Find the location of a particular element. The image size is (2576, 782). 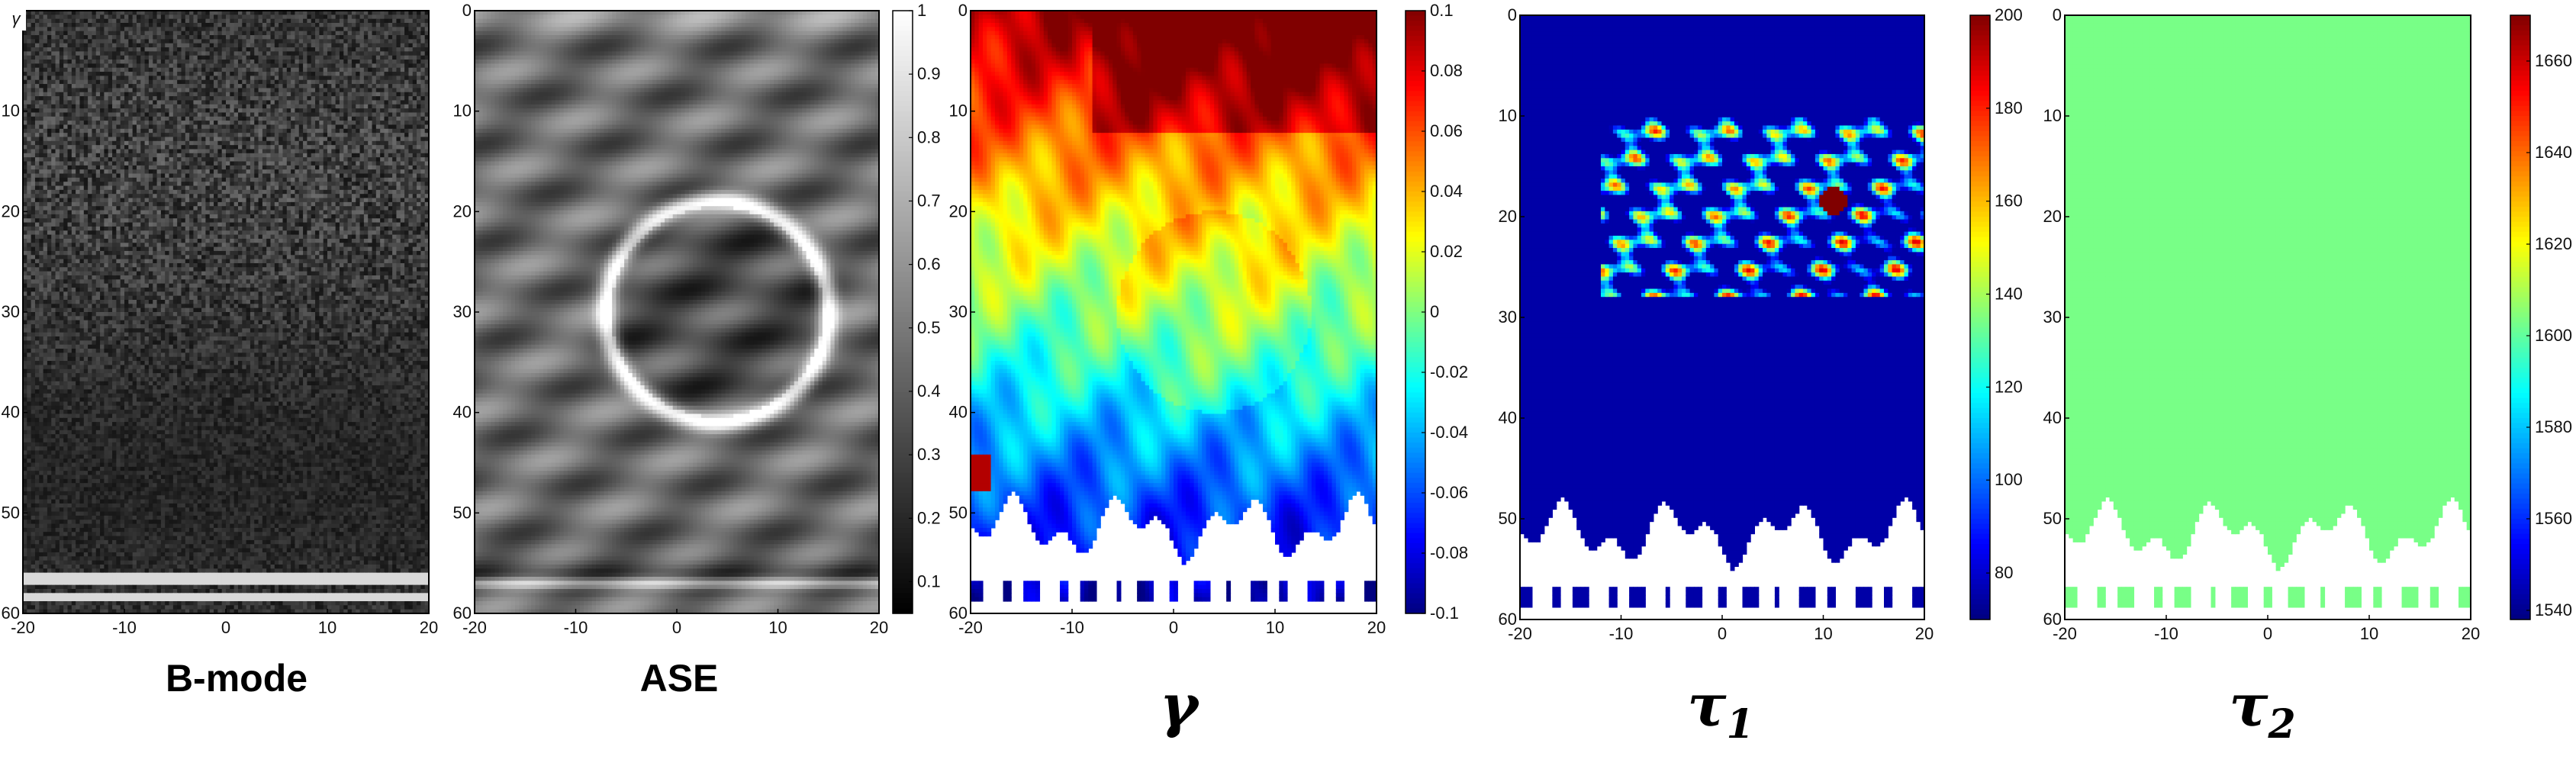

colorbar-tick-label: 0.7 is located at coordinates (929, 201).